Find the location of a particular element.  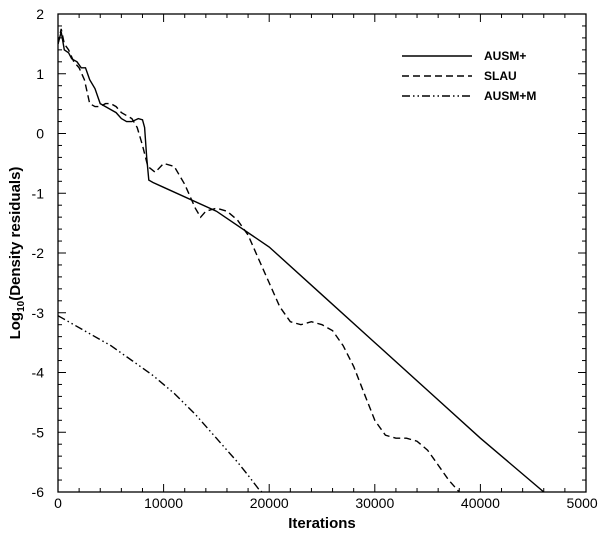

y-tick-label: -4 is located at coordinates (38, 373).